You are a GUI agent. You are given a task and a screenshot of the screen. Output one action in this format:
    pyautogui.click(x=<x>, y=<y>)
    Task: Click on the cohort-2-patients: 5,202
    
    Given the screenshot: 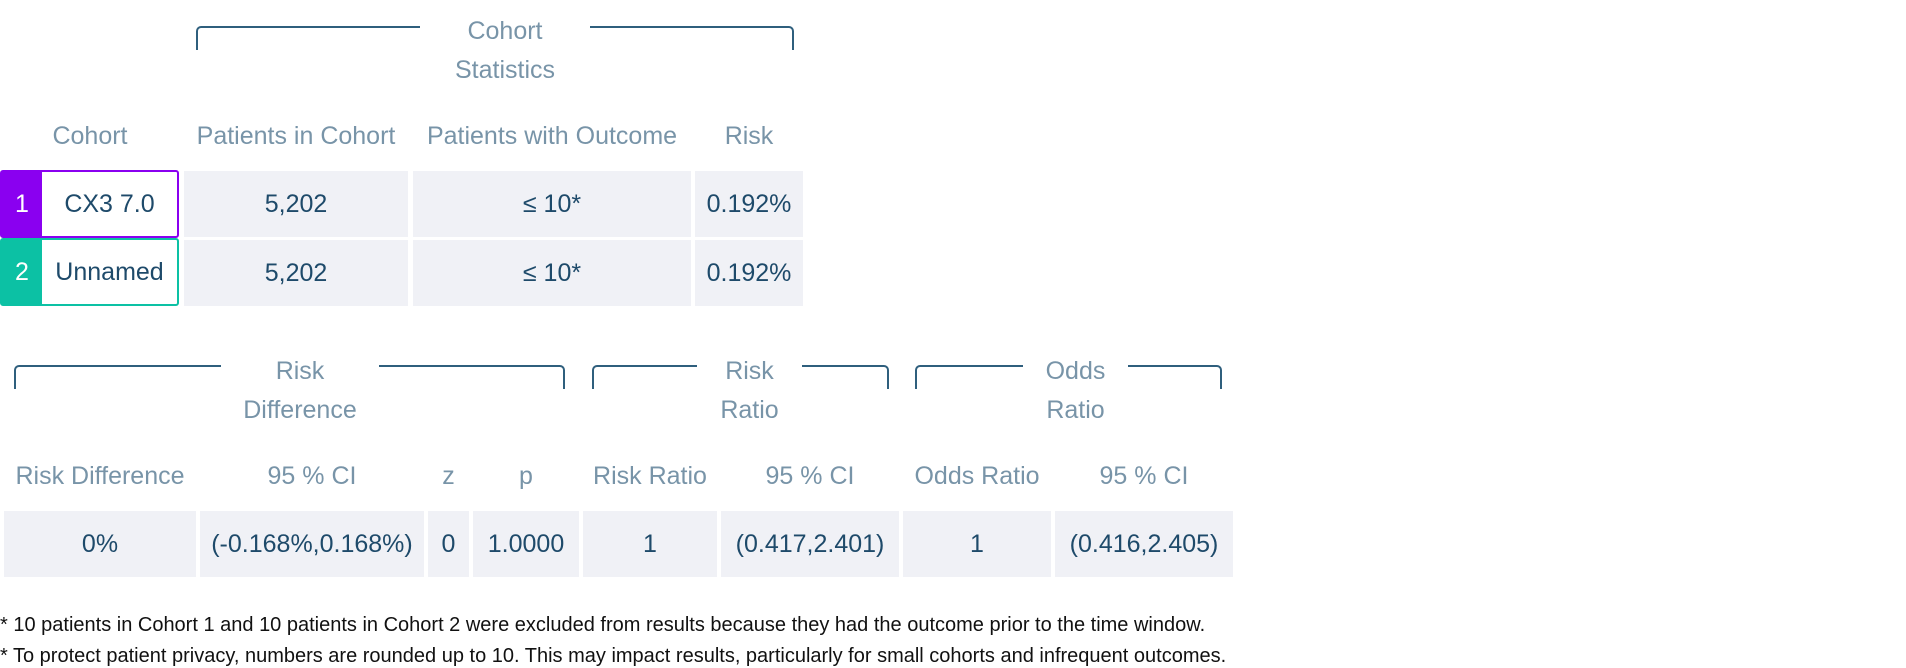 What is the action you would take?
    pyautogui.click(x=296, y=273)
    